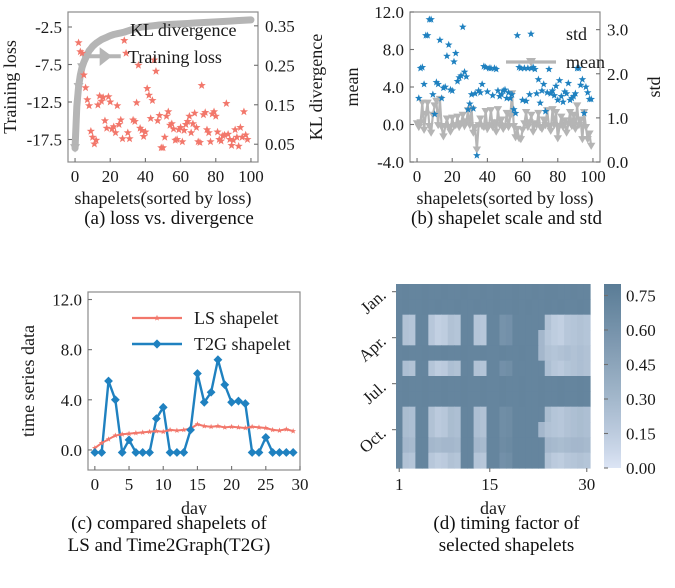  What do you see at coordinates (641, 399) in the screenshot?
I see `panel-d-colorbar-tick: 0.30` at bounding box center [641, 399].